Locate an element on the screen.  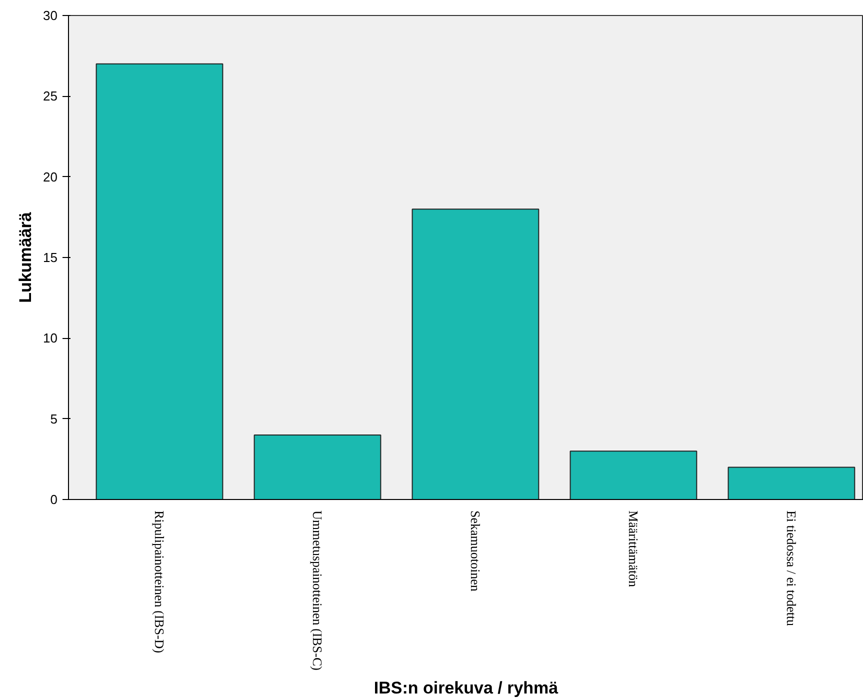
y-tick-label: 20 is located at coordinates (50, 176).